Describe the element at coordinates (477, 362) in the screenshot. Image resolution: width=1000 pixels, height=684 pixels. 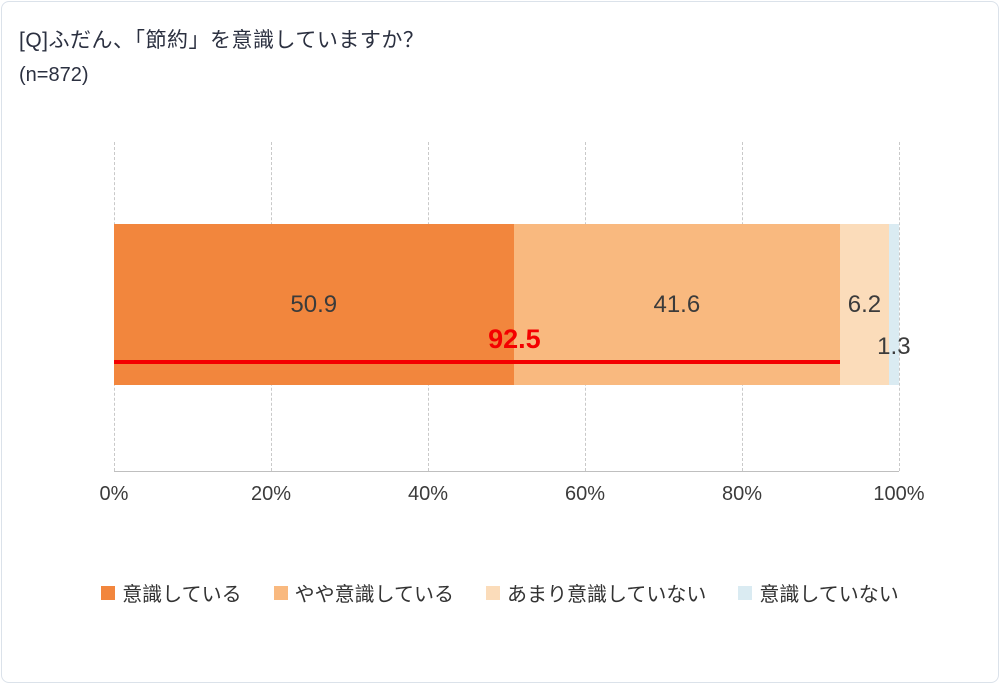
I see `cumulative-line` at that location.